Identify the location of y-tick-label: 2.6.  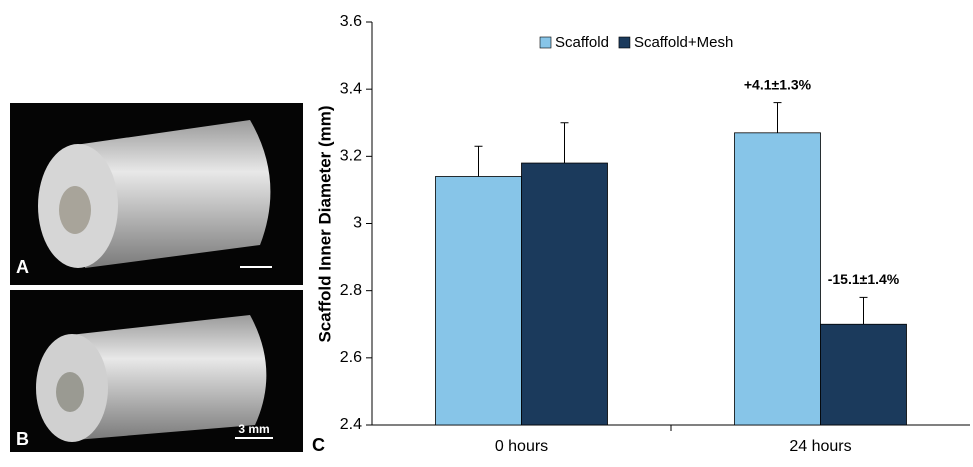
(351, 357).